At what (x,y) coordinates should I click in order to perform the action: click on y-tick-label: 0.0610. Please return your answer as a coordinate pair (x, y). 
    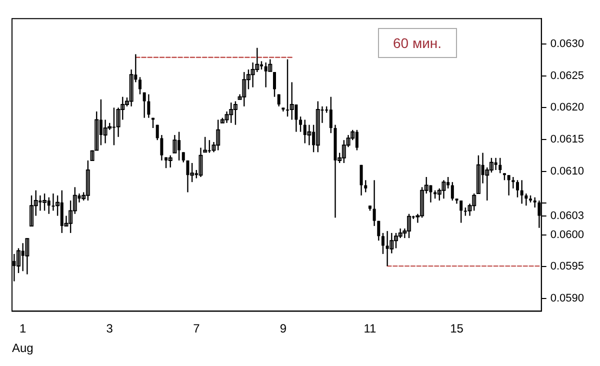
    Looking at the image, I should click on (567, 171).